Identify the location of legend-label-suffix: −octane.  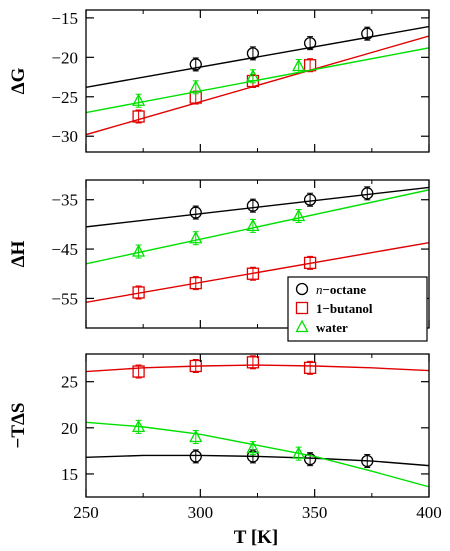
(345, 289).